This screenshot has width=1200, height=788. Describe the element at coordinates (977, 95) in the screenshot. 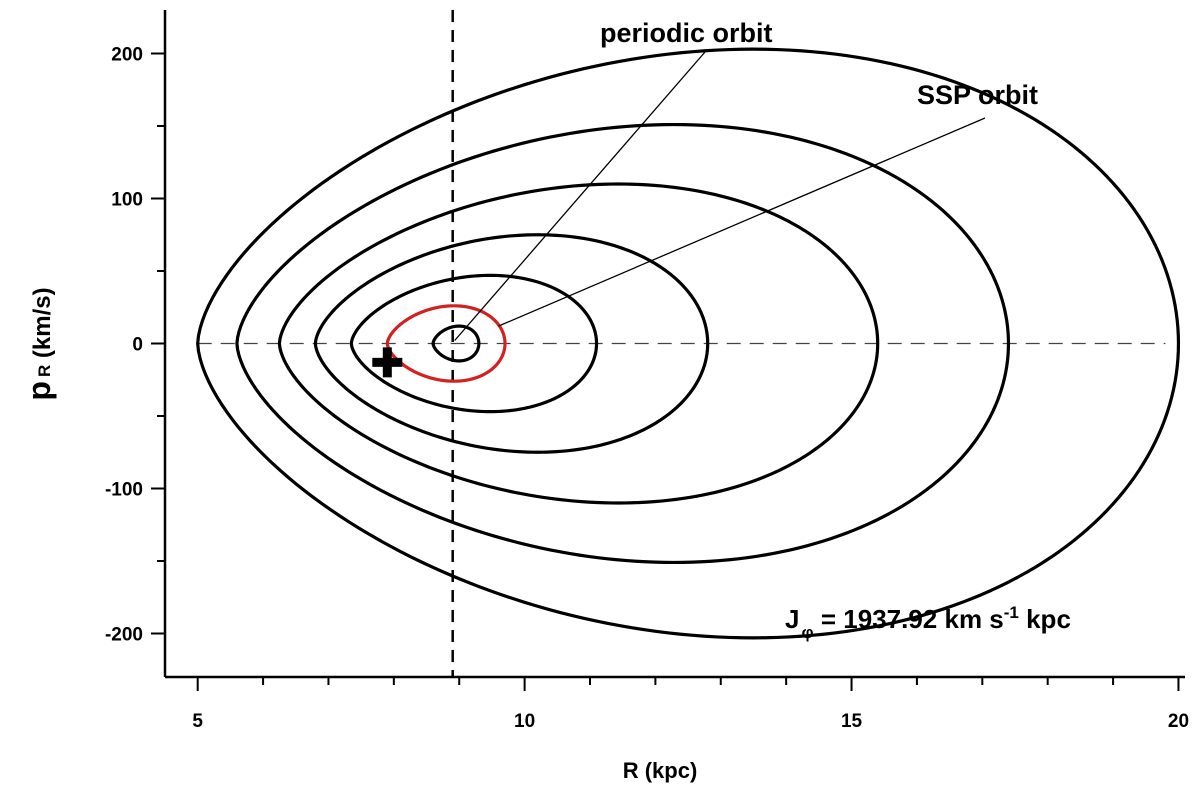

I see `annotation-ssp-orbit: SSP orbit` at that location.